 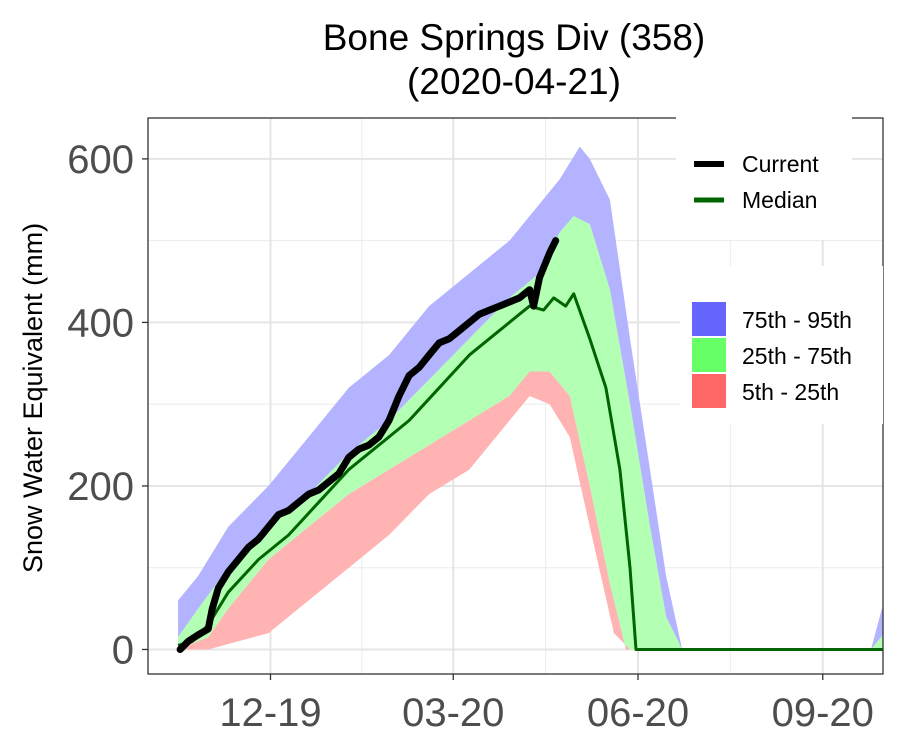 What do you see at coordinates (709, 391) in the screenshot?
I see `legend-5-25-swatch` at bounding box center [709, 391].